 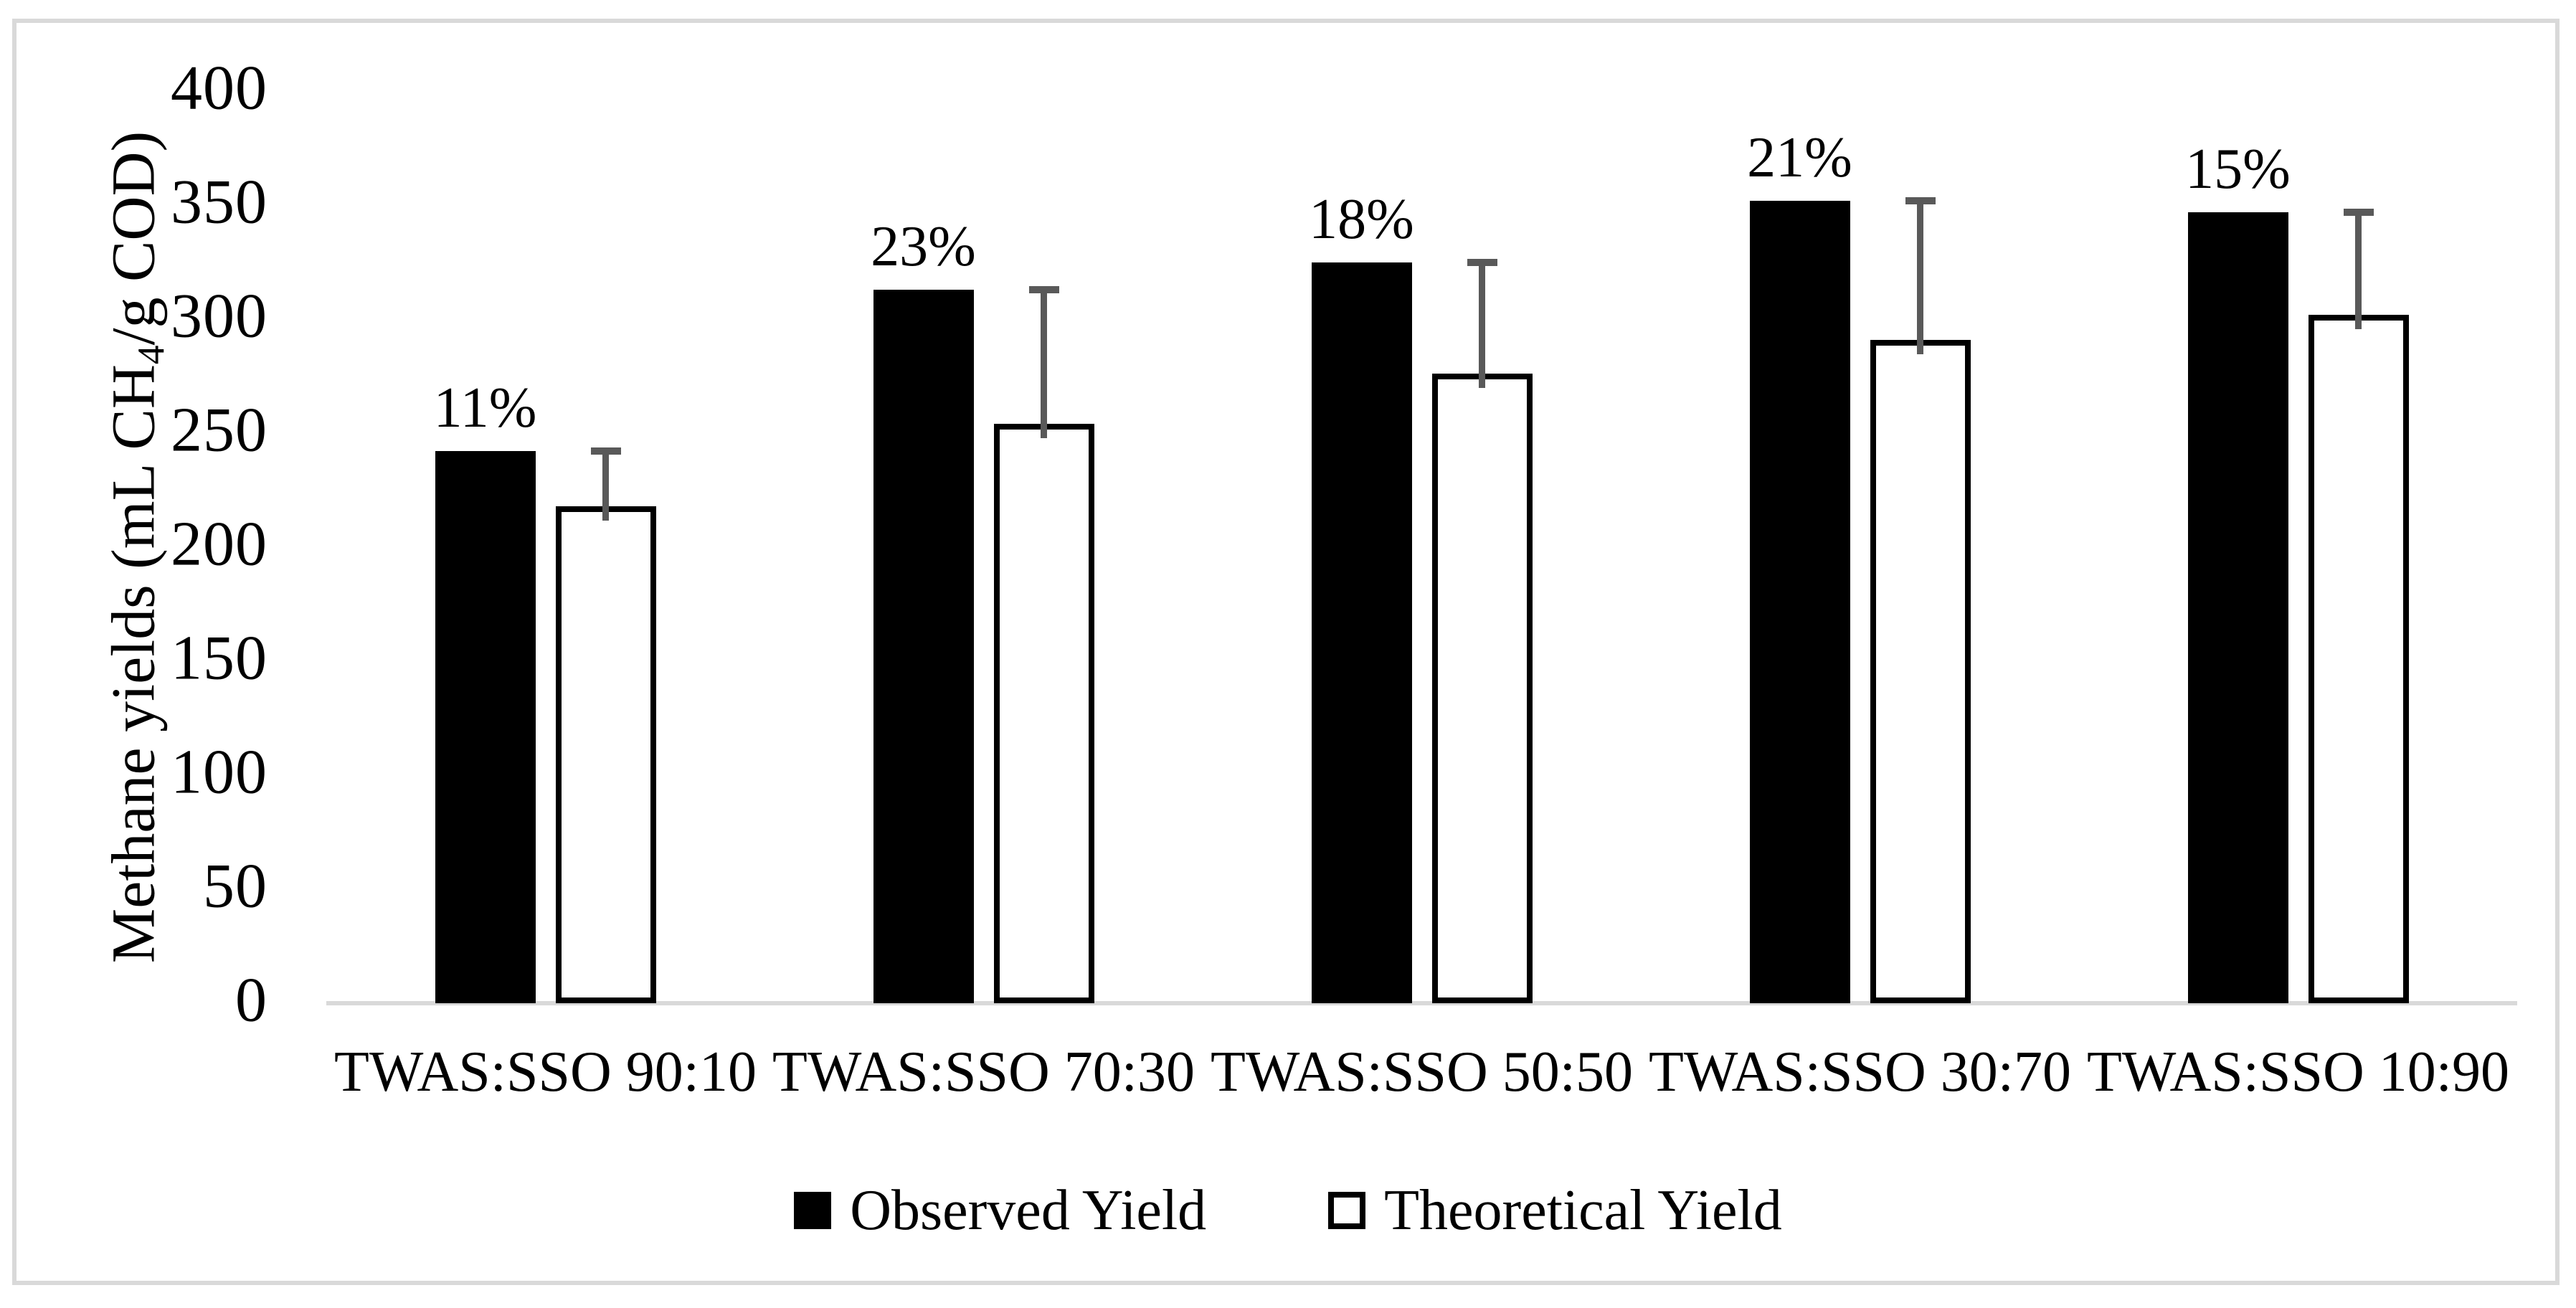 What do you see at coordinates (983, 1072) in the screenshot?
I see `x-category-label: TWAS:SSO 70:30` at bounding box center [983, 1072].